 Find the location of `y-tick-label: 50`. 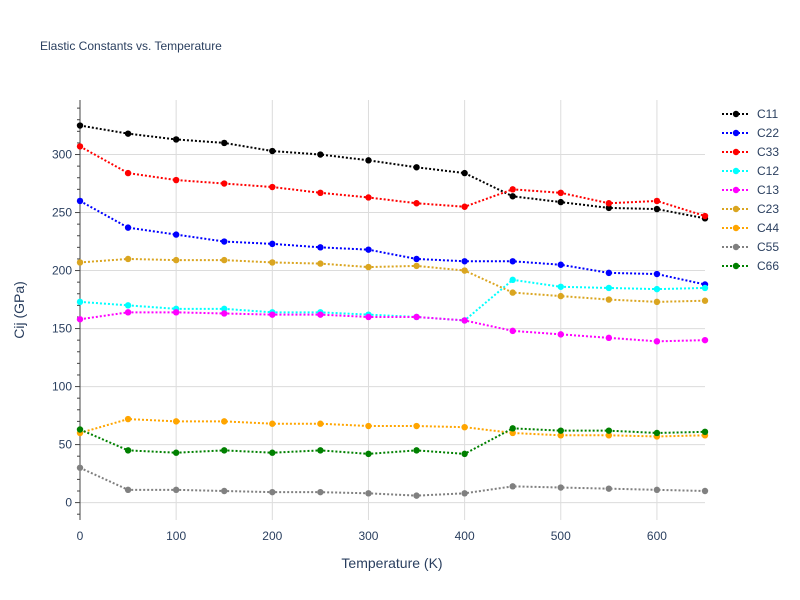

y-tick-label: 50 is located at coordinates (66, 445).